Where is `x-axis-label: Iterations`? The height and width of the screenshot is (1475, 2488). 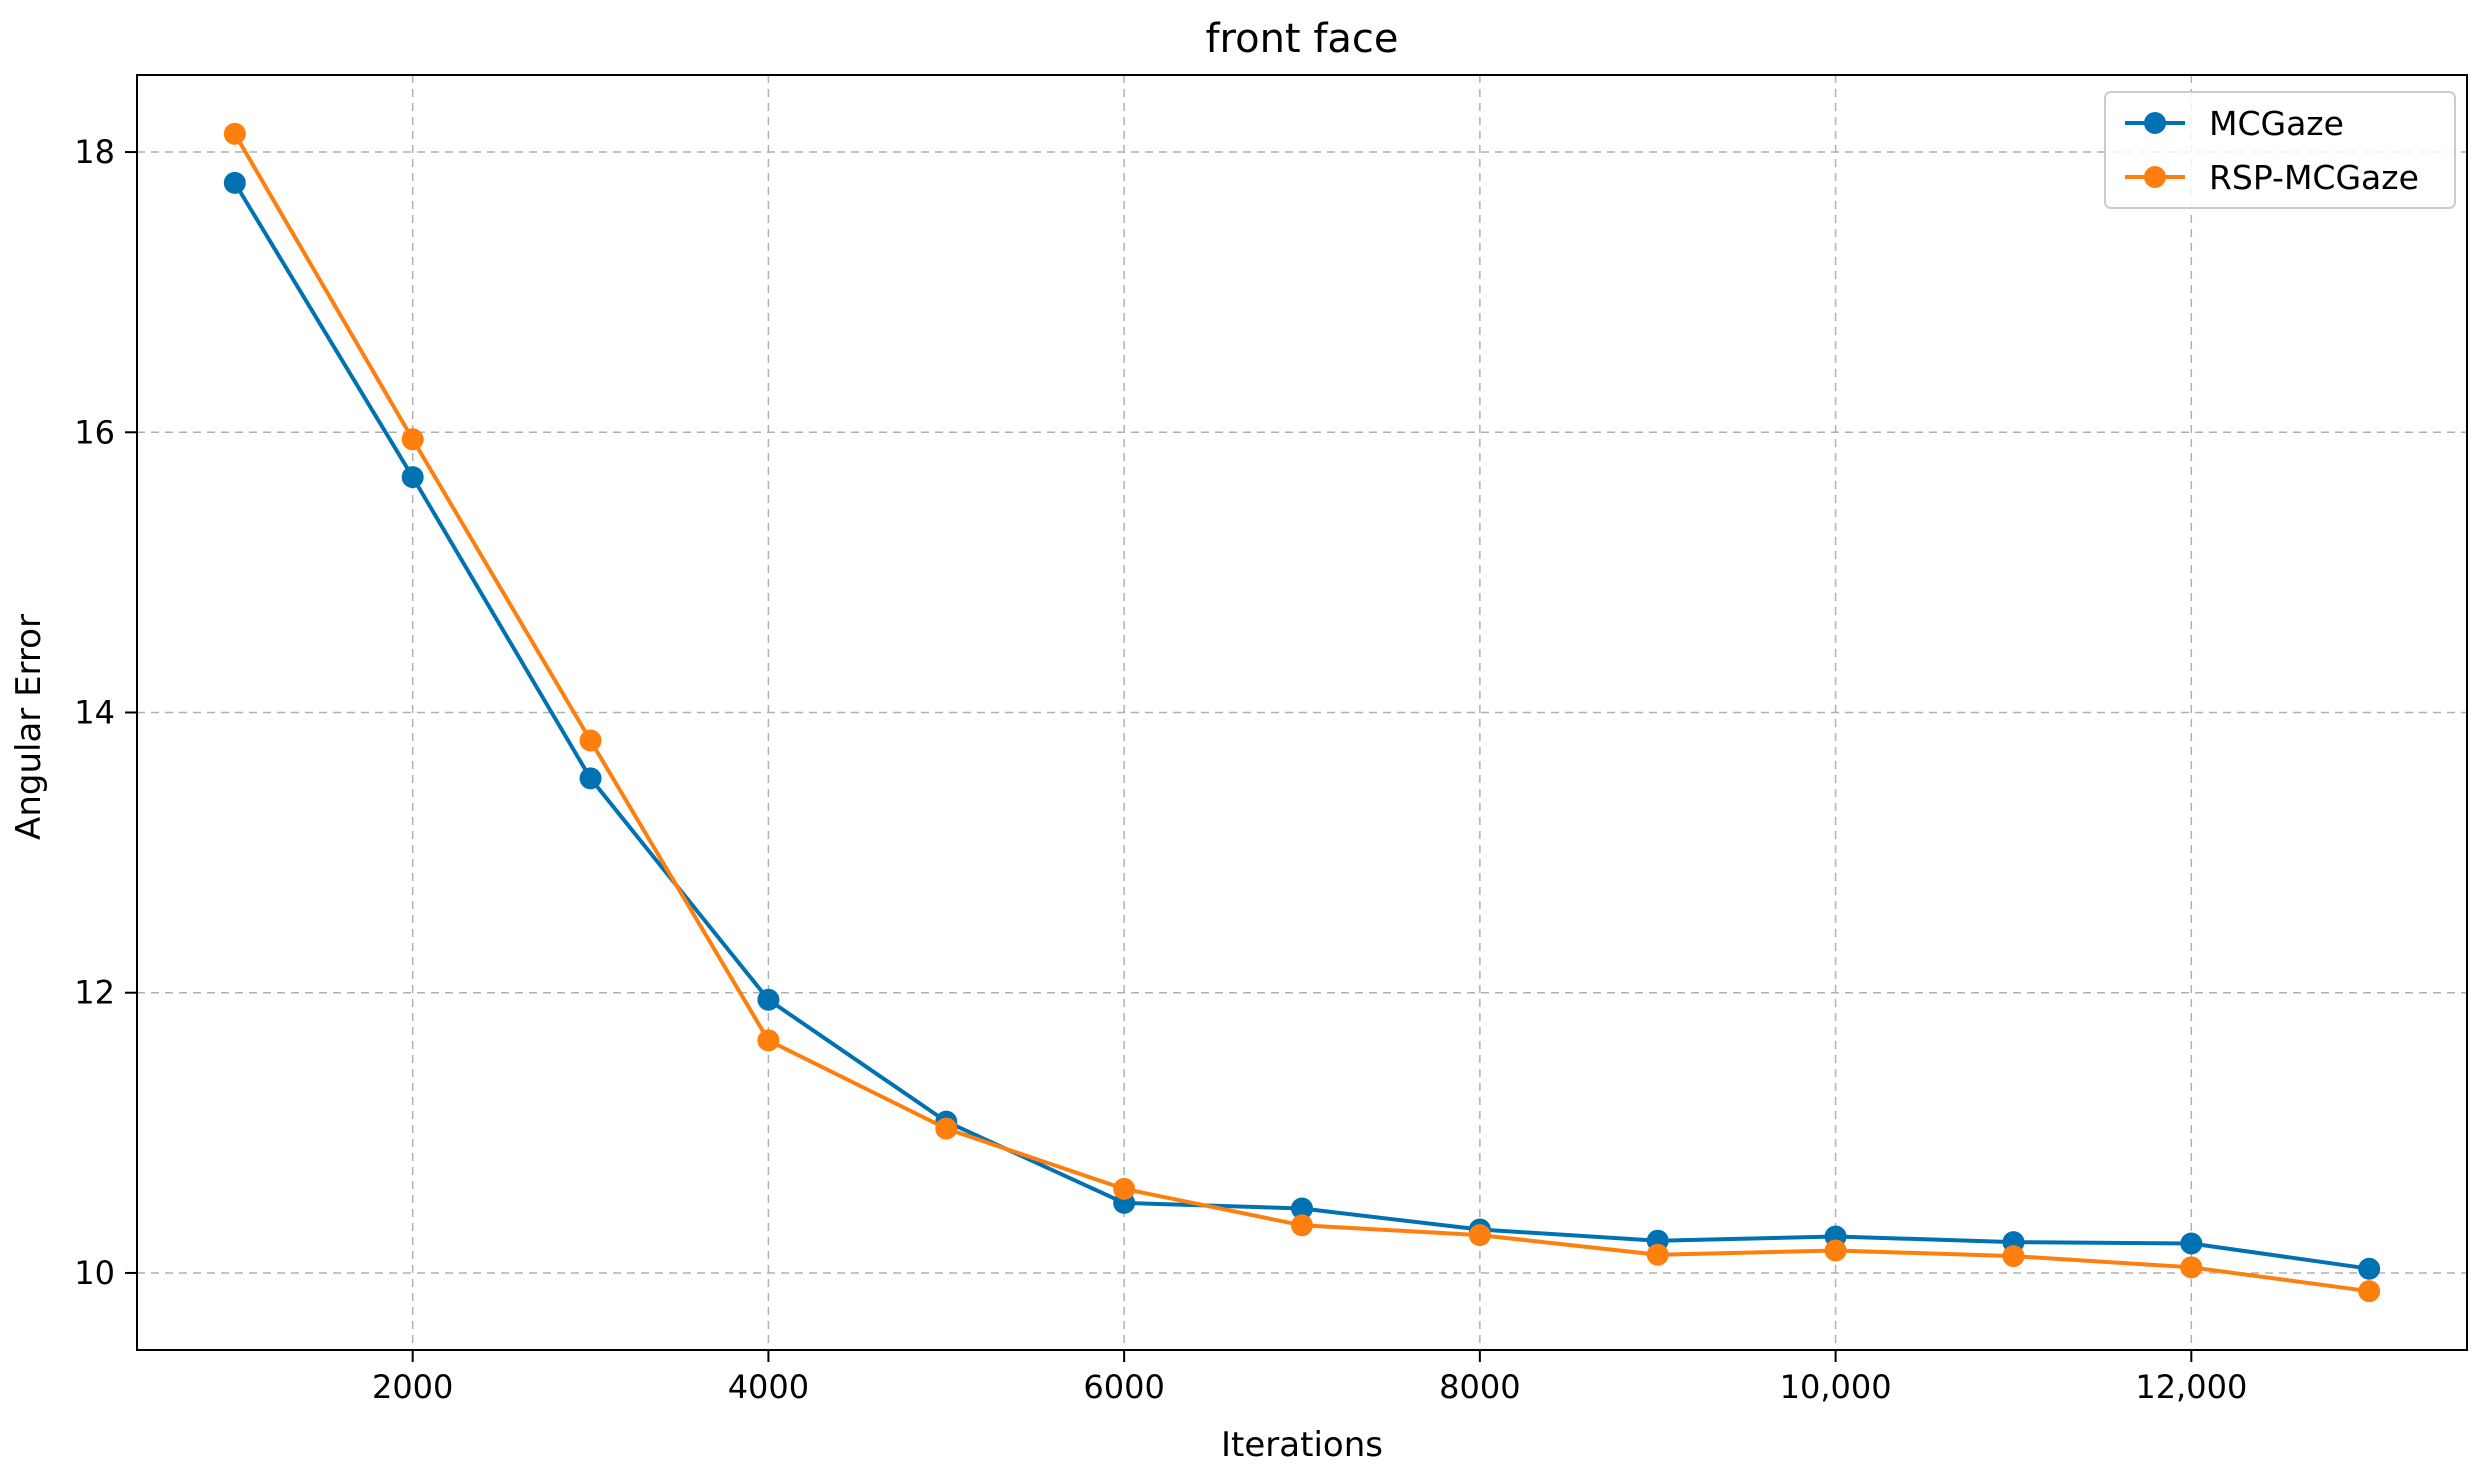 x-axis-label: Iterations is located at coordinates (1302, 1445).